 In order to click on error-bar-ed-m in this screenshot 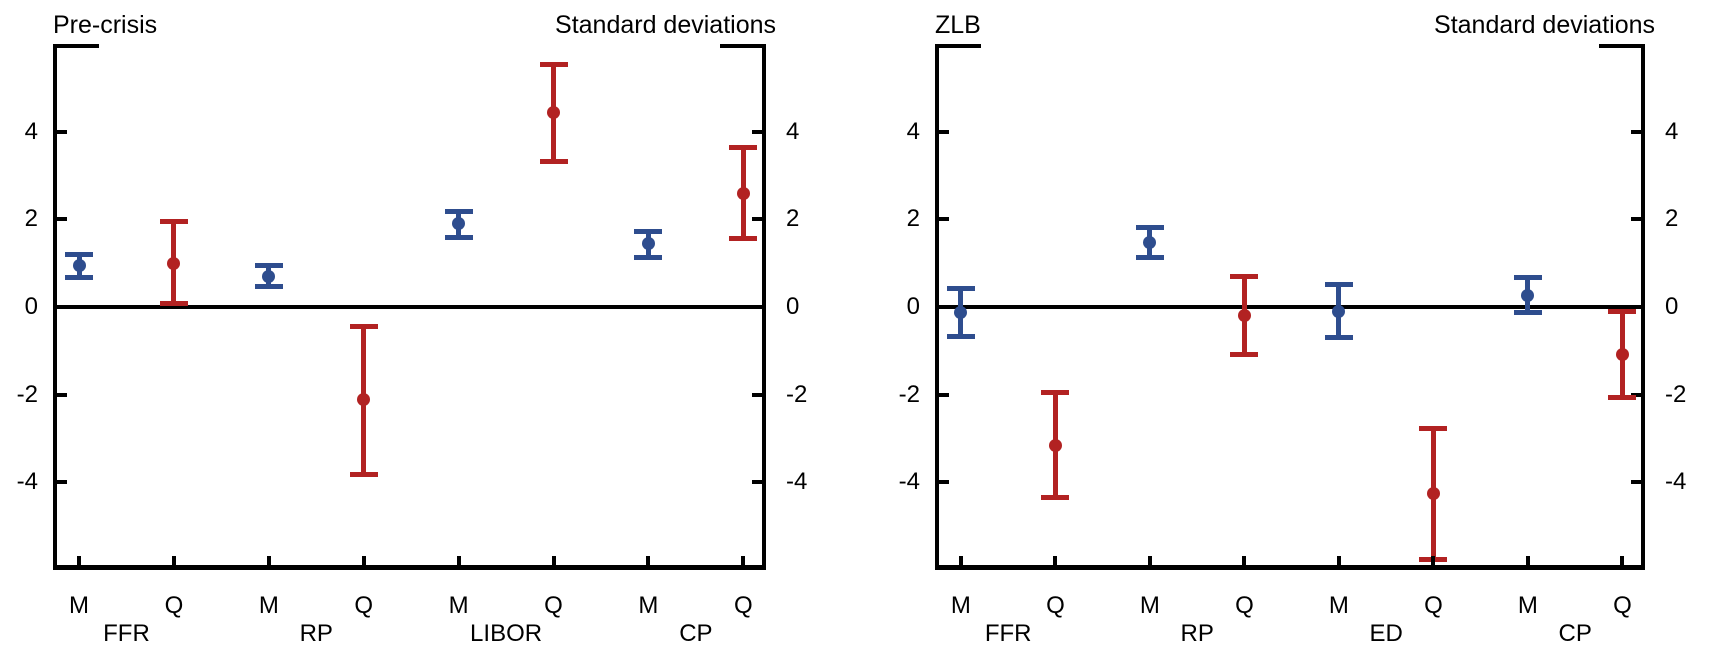, I will do `click(1338, 311)`.